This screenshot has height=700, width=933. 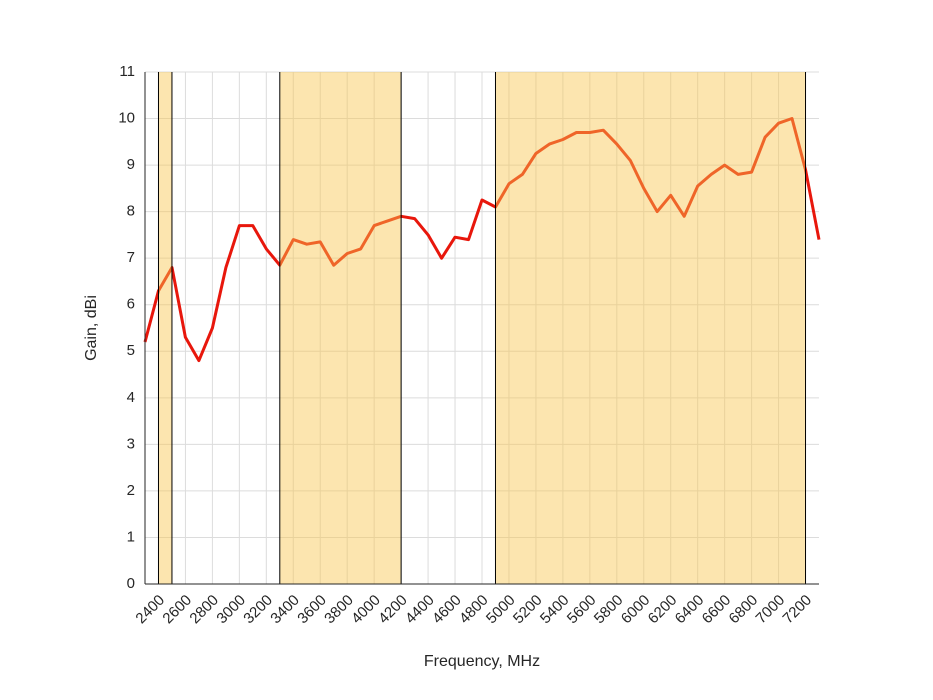 I want to click on x-tick-label: 6400, so click(x=690, y=610).